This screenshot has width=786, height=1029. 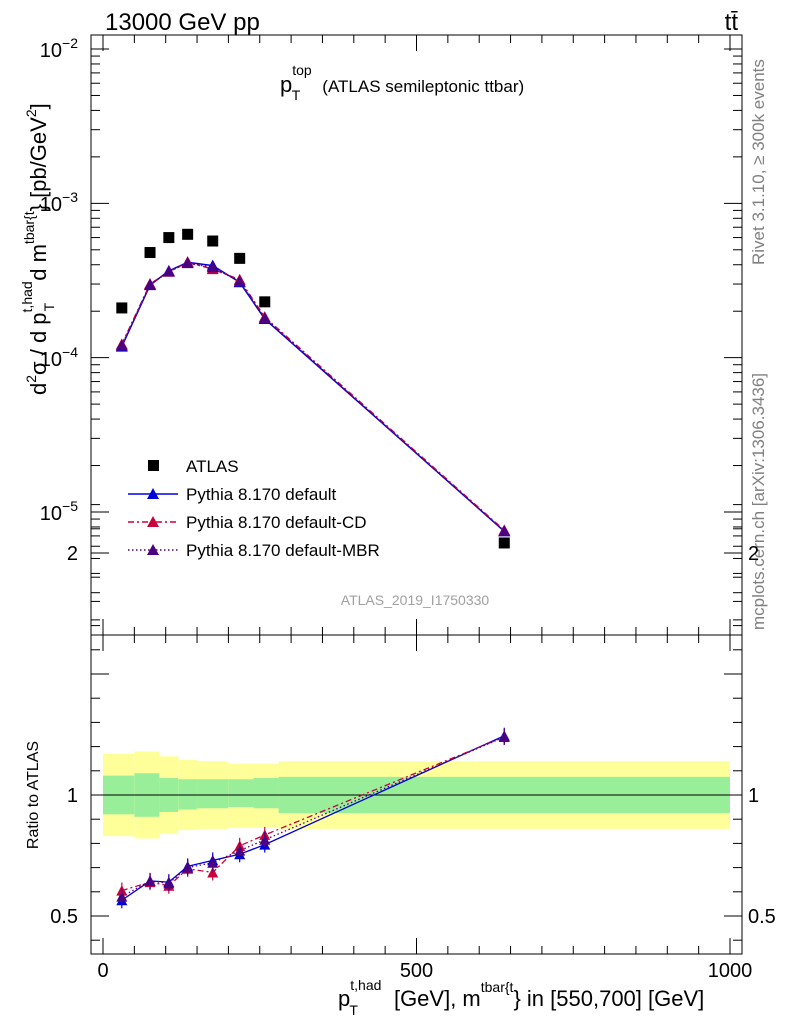 What do you see at coordinates (153, 493) in the screenshot?
I see `legend-marker-default` at bounding box center [153, 493].